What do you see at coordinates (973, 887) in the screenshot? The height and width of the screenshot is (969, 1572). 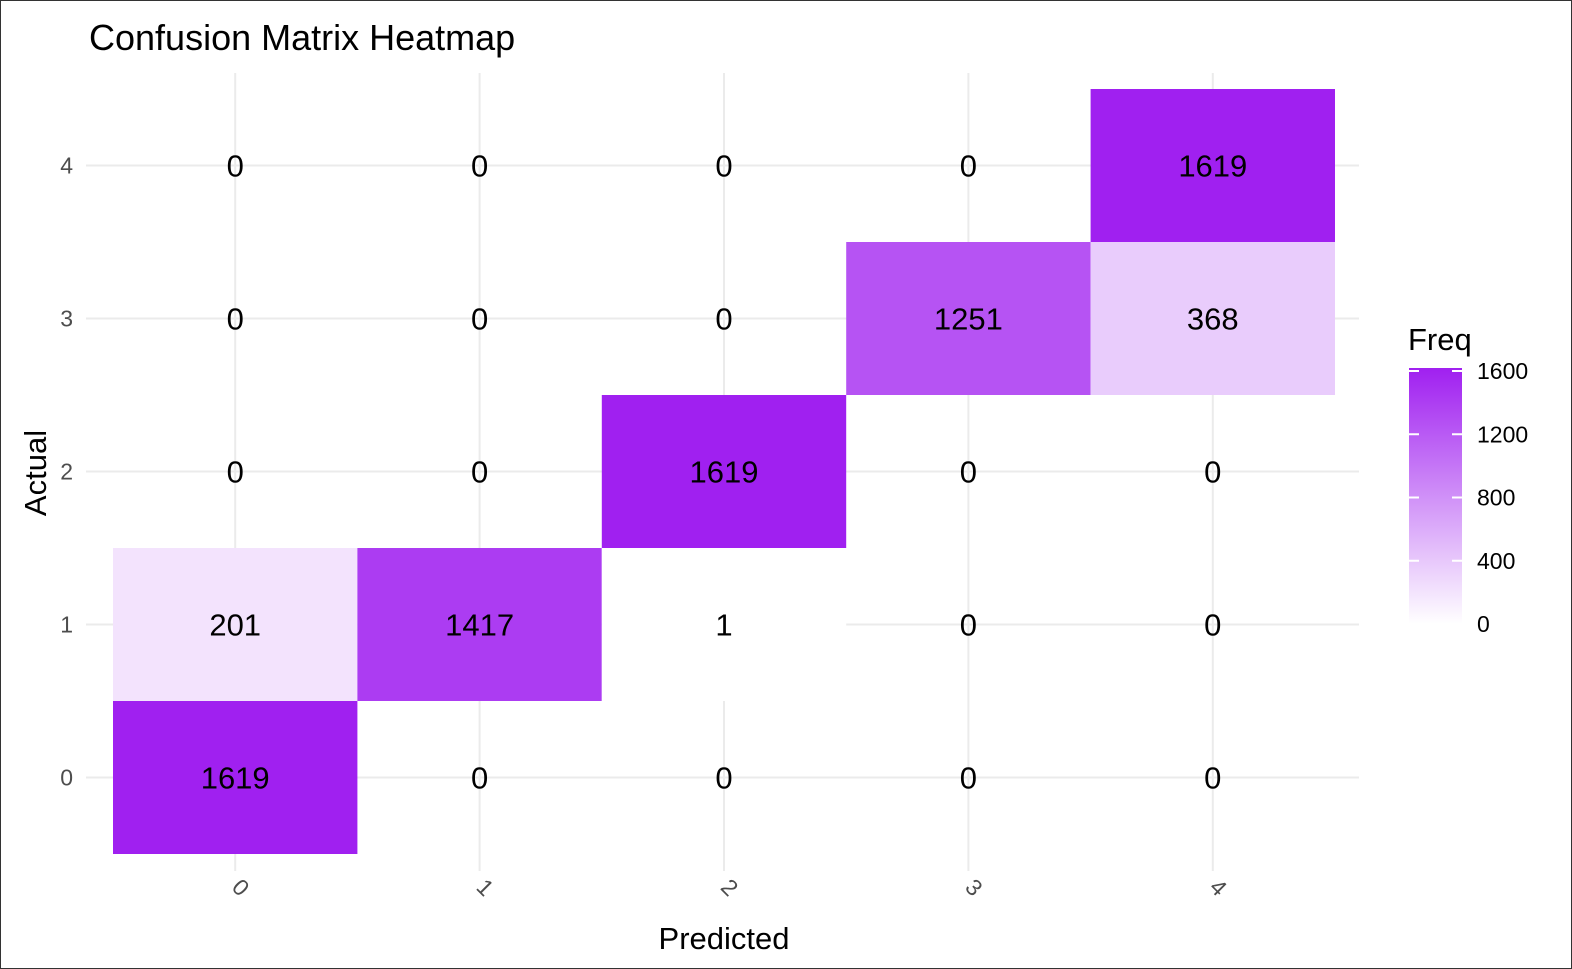 I see `x-tick-label: 3` at bounding box center [973, 887].